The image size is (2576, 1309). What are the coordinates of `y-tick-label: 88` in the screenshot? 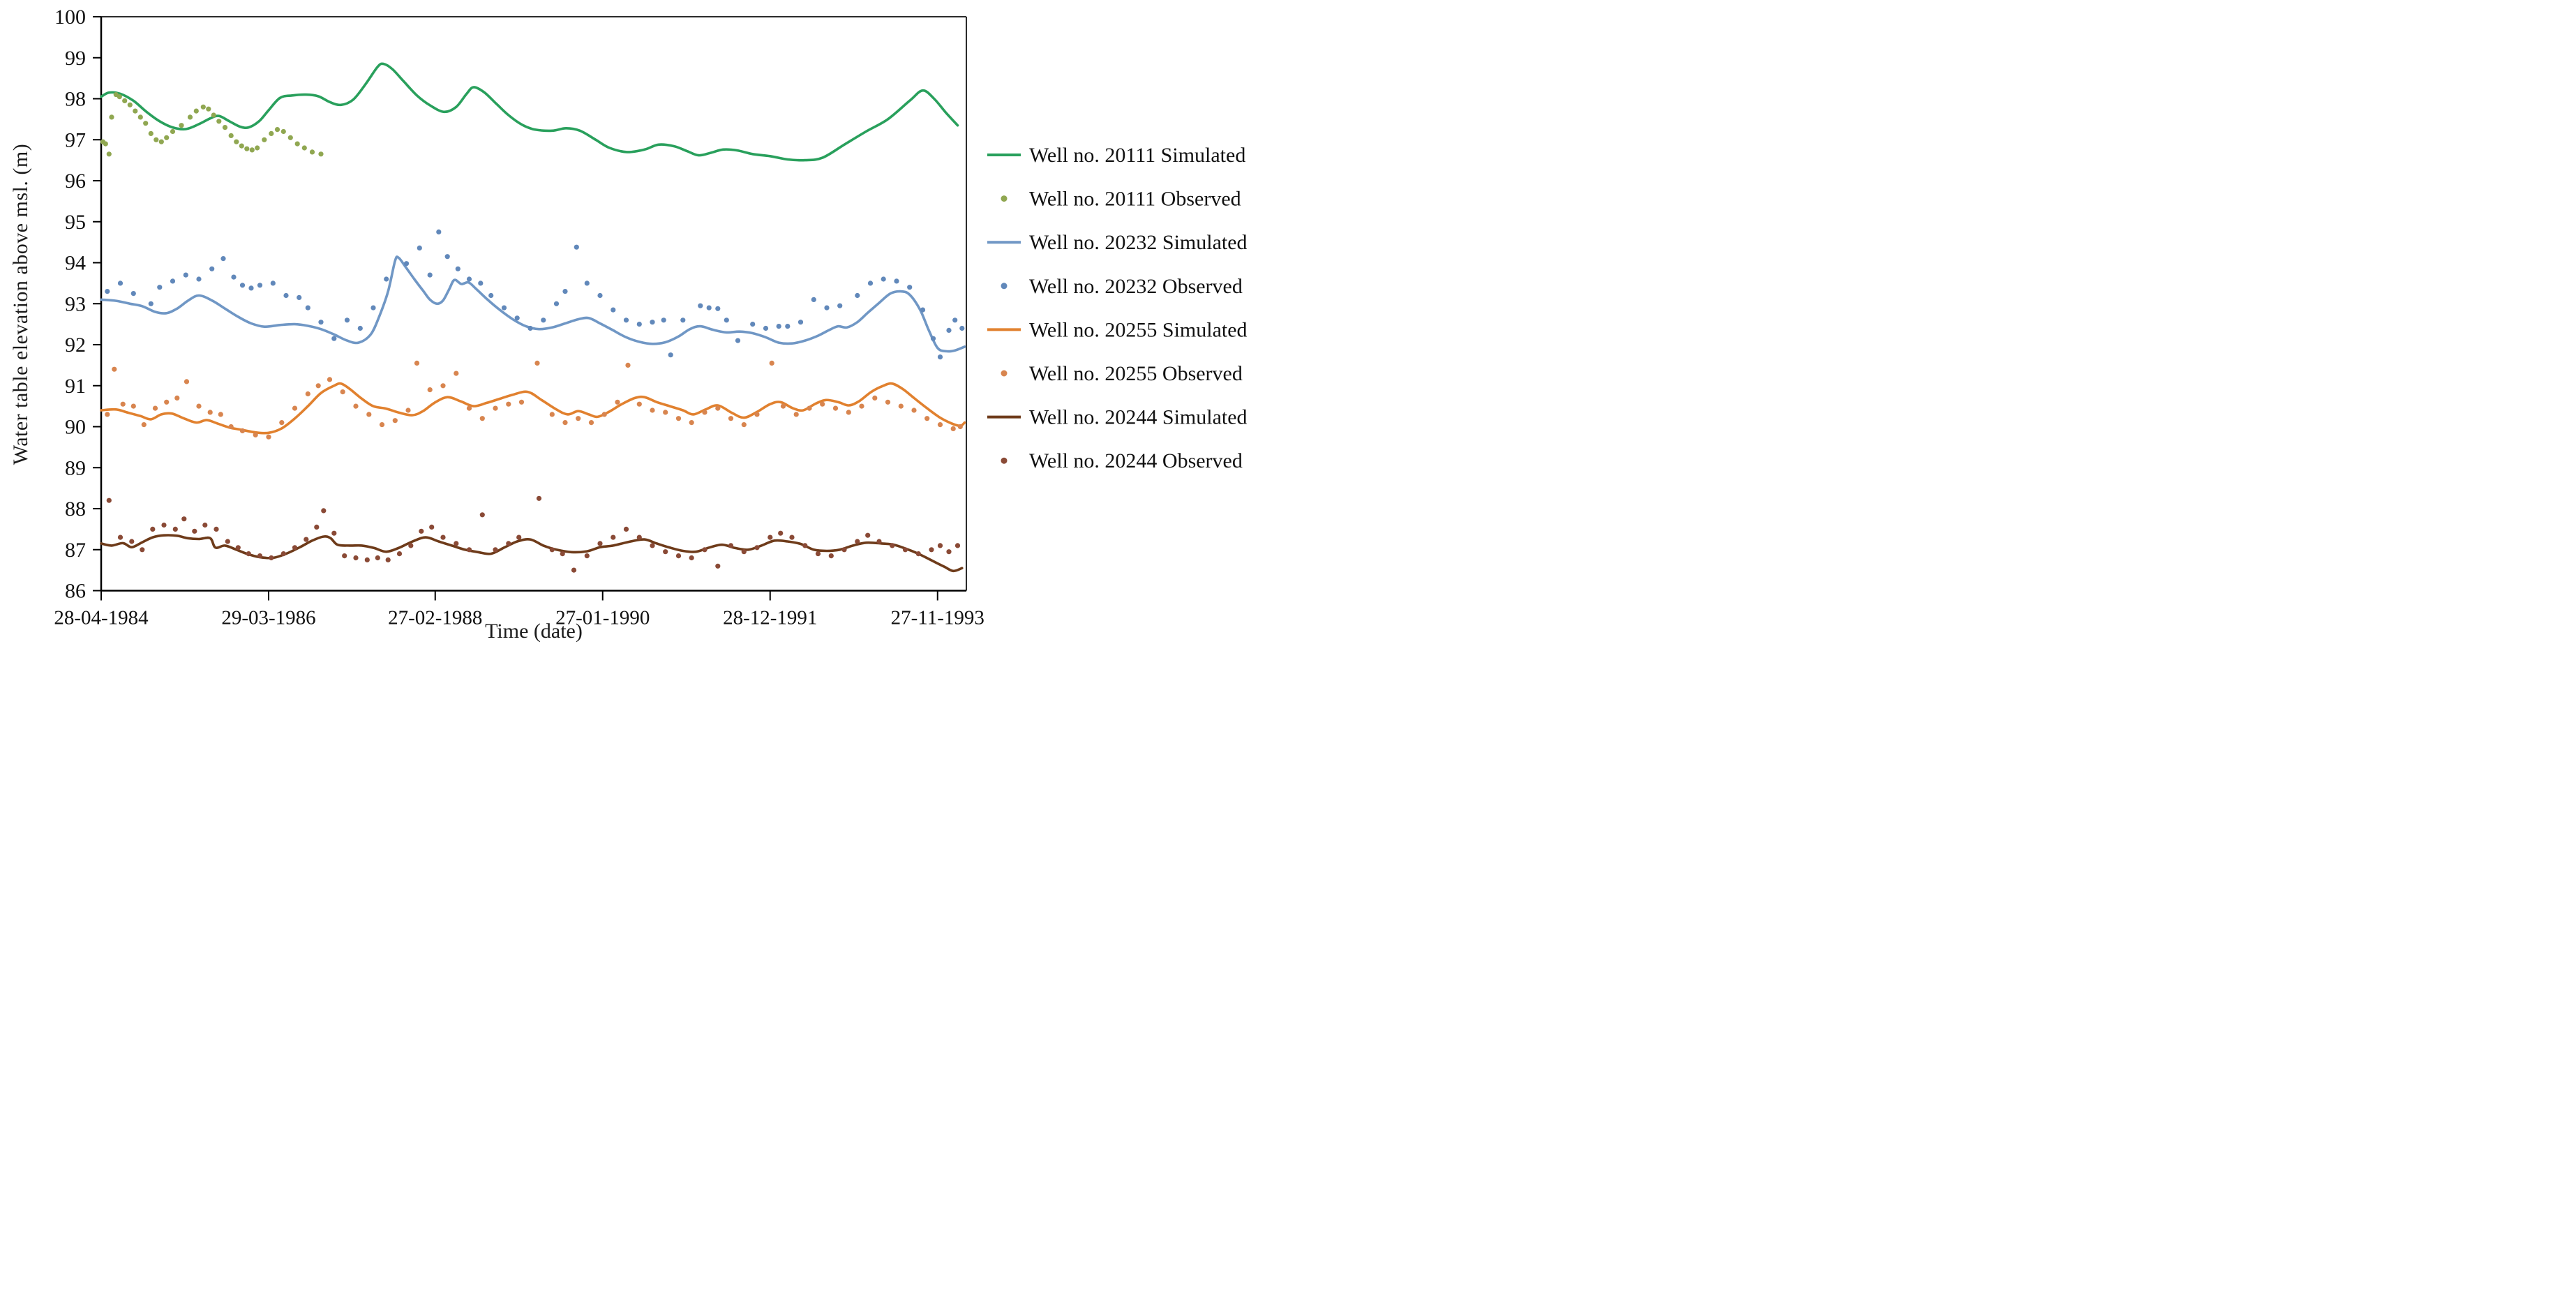 It's located at (75, 509).